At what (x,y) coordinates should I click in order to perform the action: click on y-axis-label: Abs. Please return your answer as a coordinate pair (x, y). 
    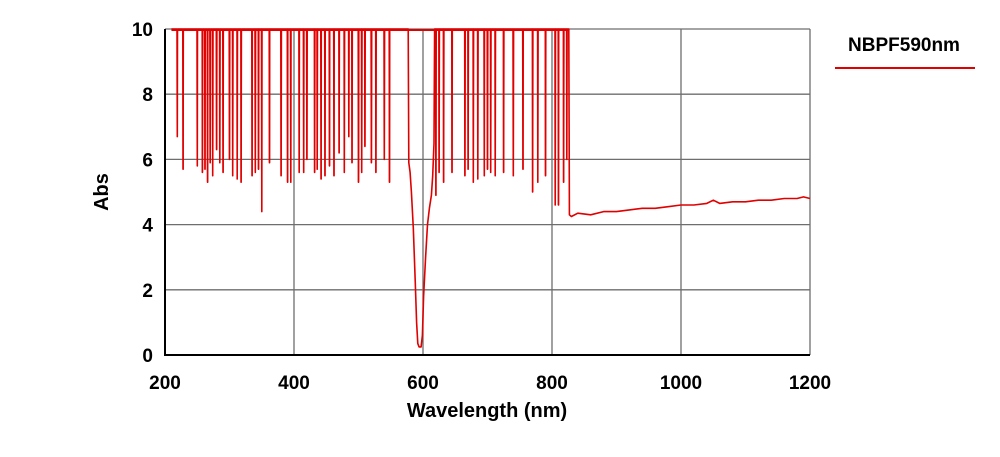
    Looking at the image, I should click on (102, 192).